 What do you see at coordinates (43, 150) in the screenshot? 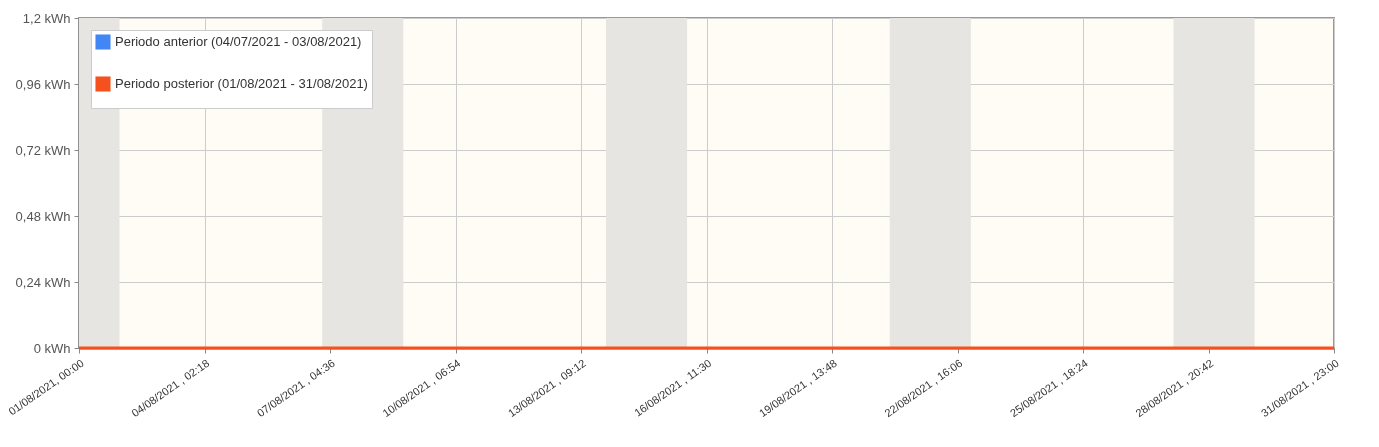
I see `y-tick-label: 0,72 kWh` at bounding box center [43, 150].